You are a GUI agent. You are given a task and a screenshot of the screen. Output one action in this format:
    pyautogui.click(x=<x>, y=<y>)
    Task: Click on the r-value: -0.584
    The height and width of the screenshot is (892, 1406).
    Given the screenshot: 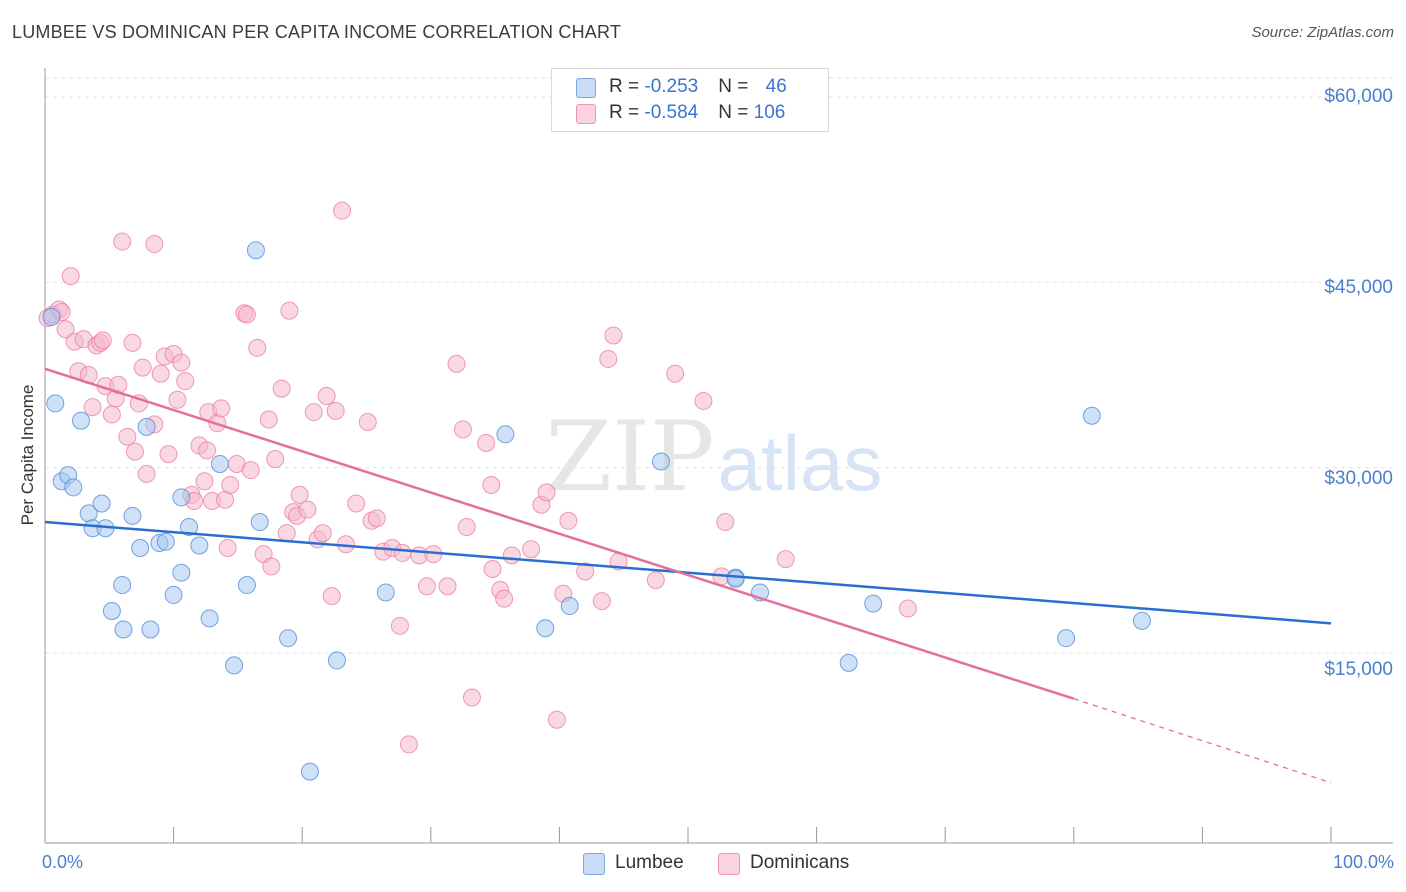 What is the action you would take?
    pyautogui.click(x=671, y=112)
    